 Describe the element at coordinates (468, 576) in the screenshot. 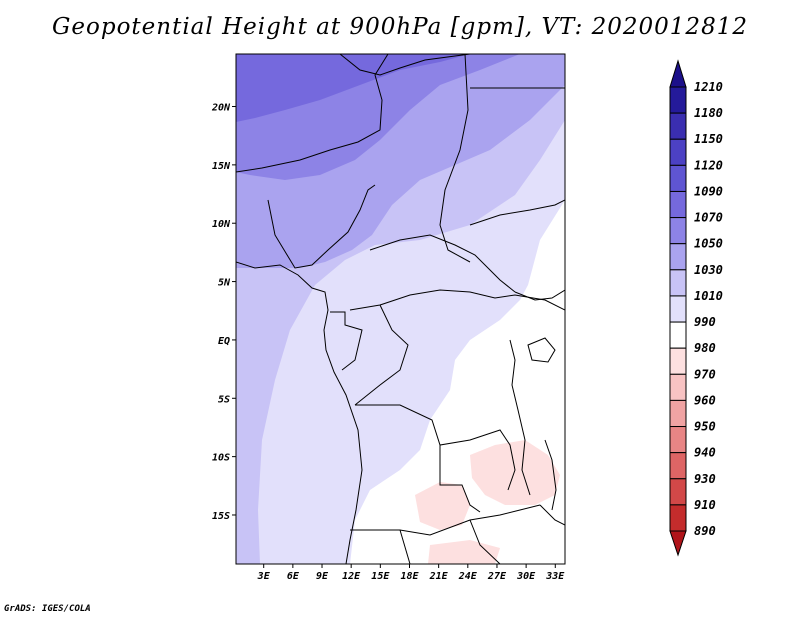

I see `lon-tick-label: 24E` at that location.